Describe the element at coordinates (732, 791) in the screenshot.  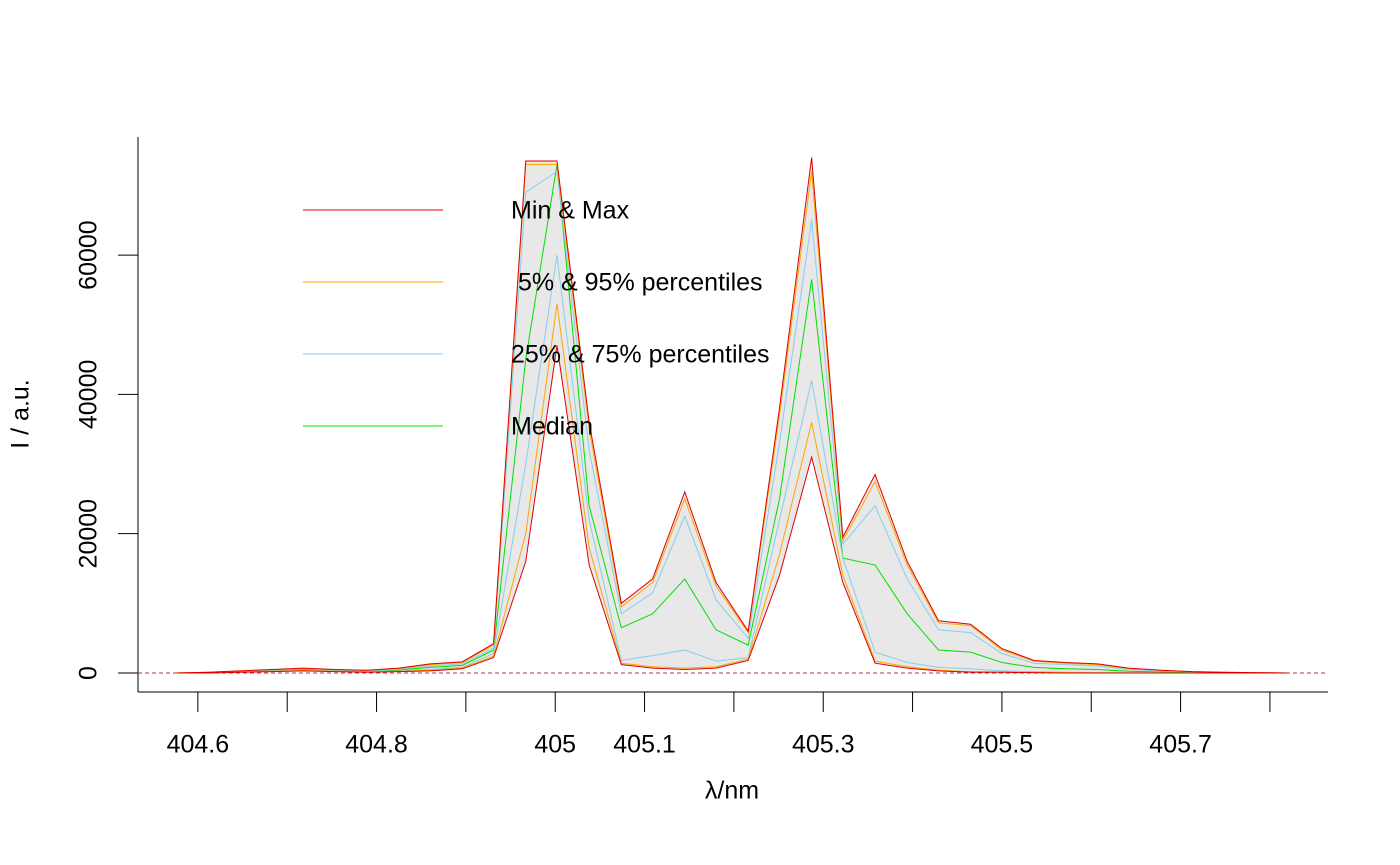
I see `x-axis-label: λ/nm` at that location.